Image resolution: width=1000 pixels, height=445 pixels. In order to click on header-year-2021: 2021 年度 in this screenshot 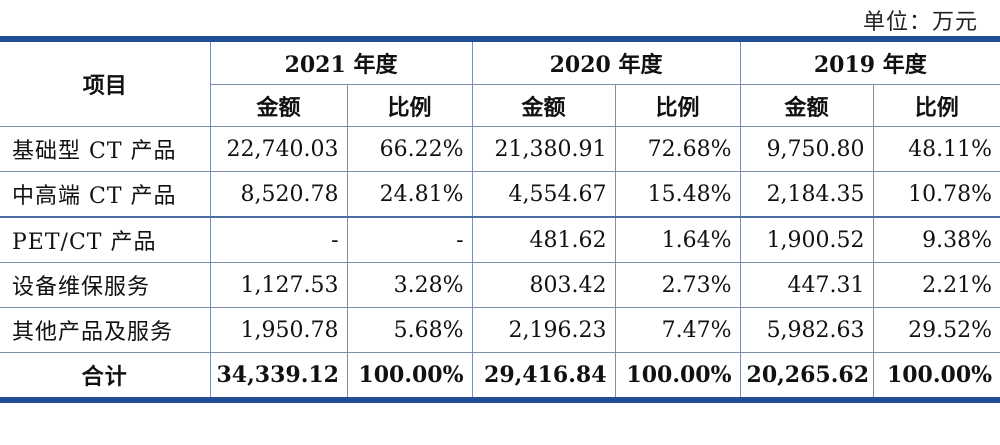, I will do `click(341, 63)`.